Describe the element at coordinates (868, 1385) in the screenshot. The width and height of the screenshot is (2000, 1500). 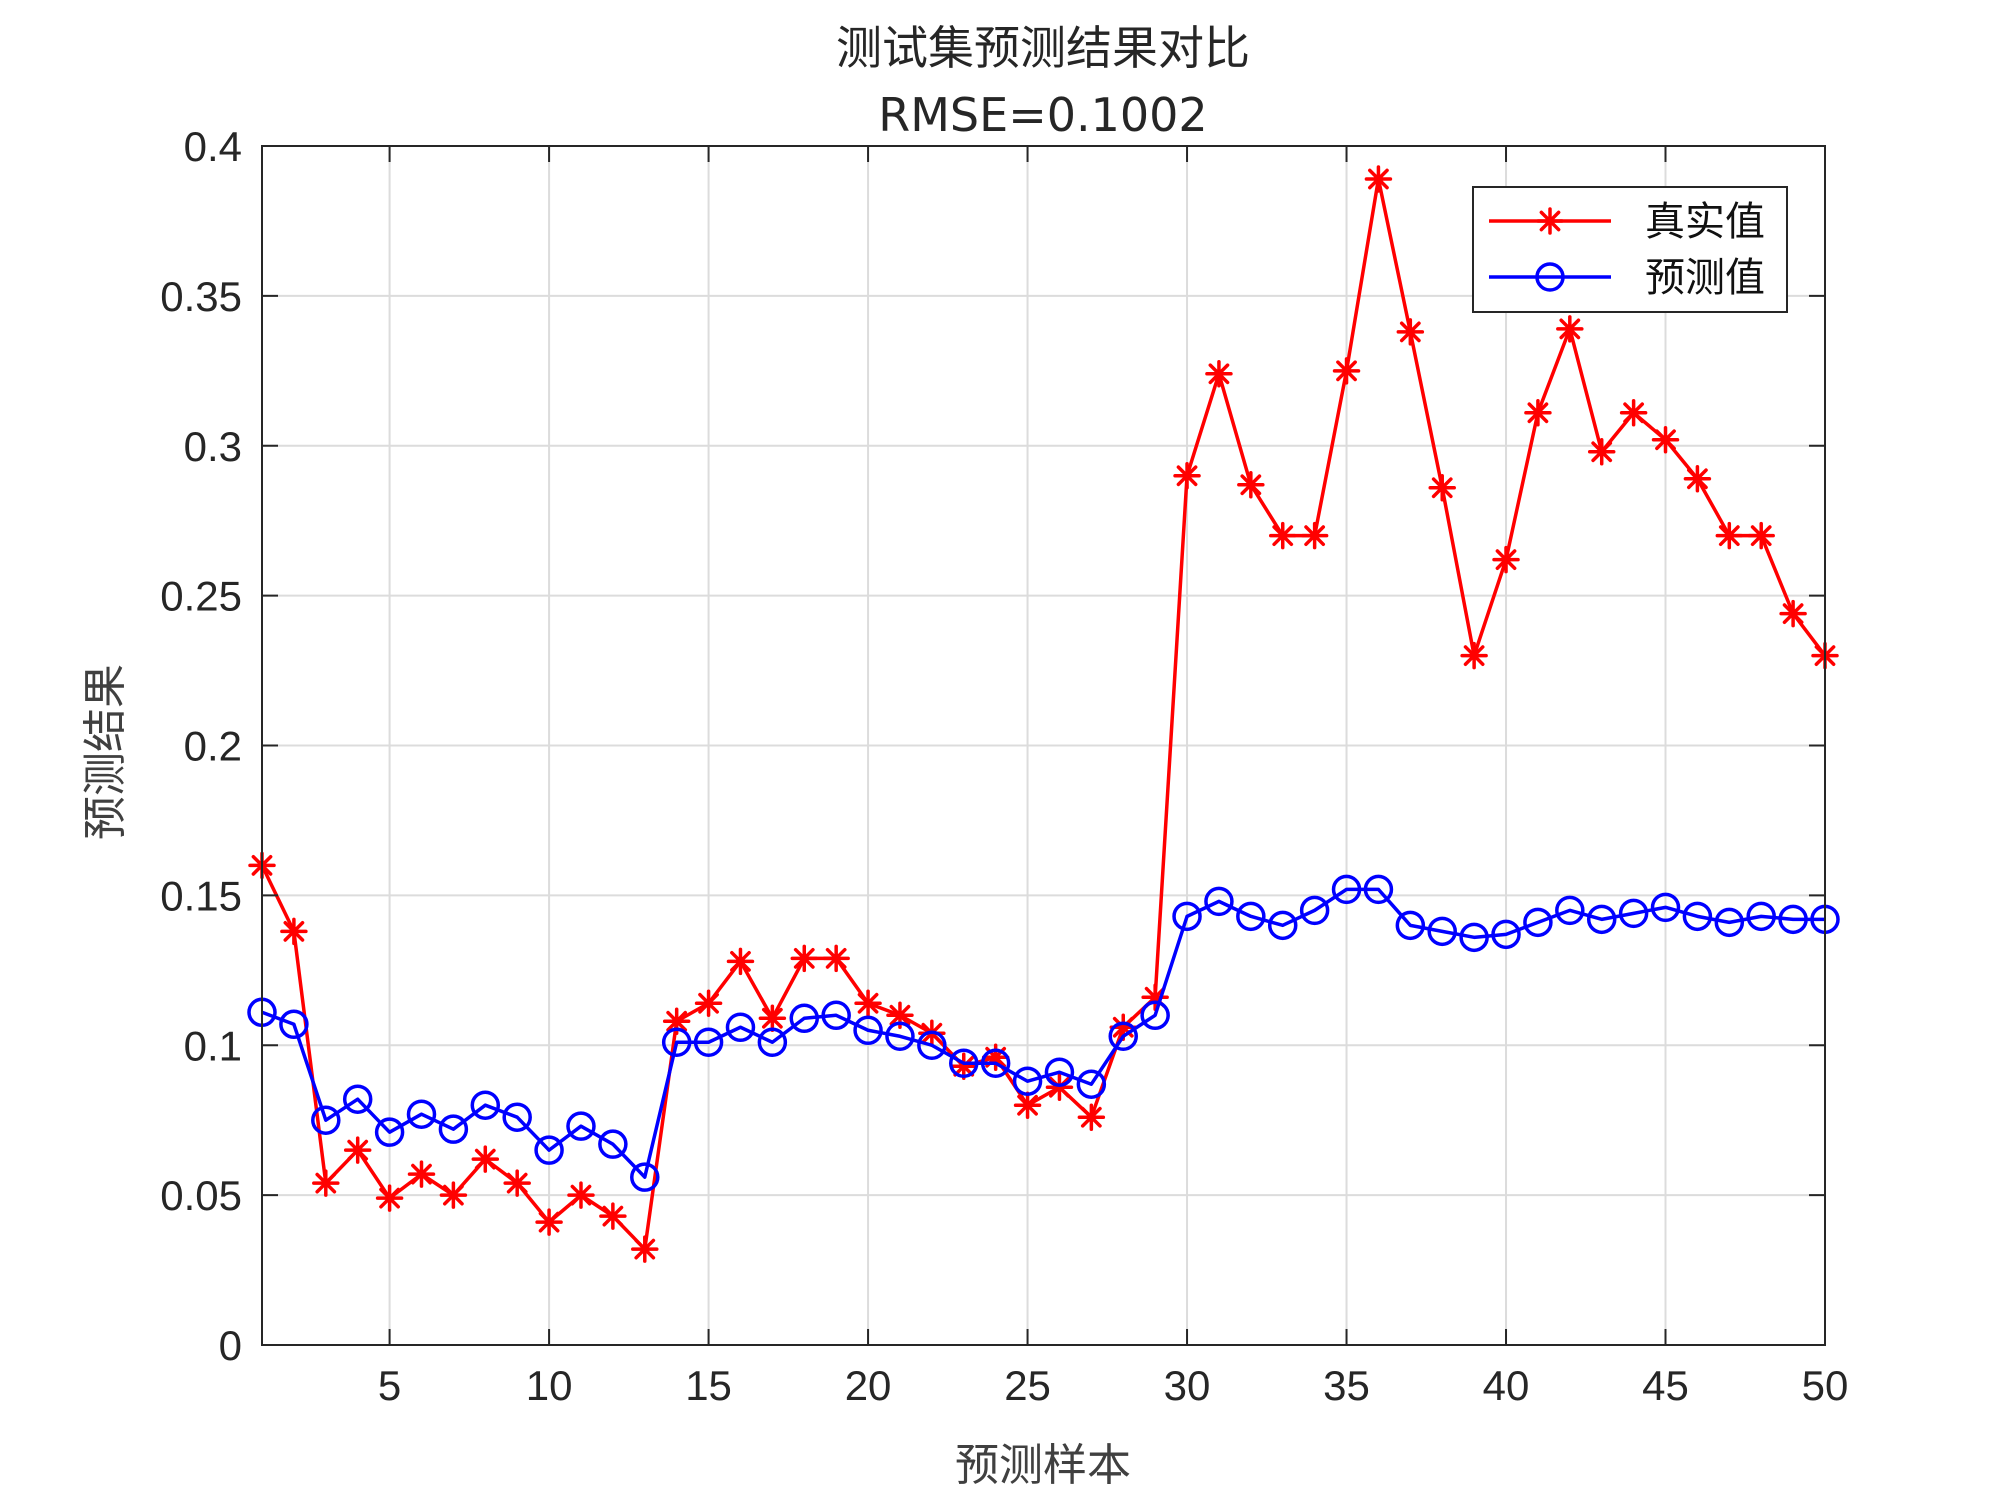
I see `x-tick-label: 20` at that location.